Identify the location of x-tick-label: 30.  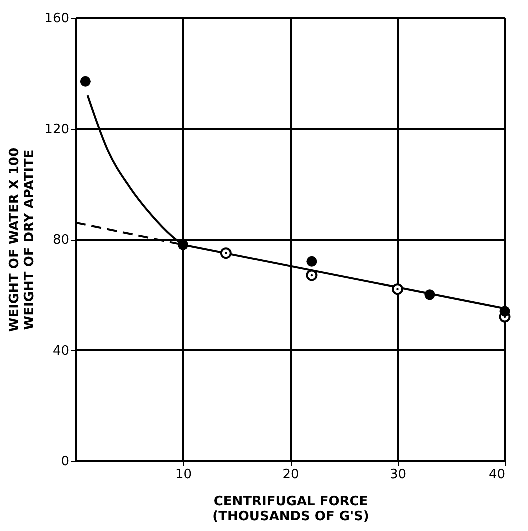
(398, 475).